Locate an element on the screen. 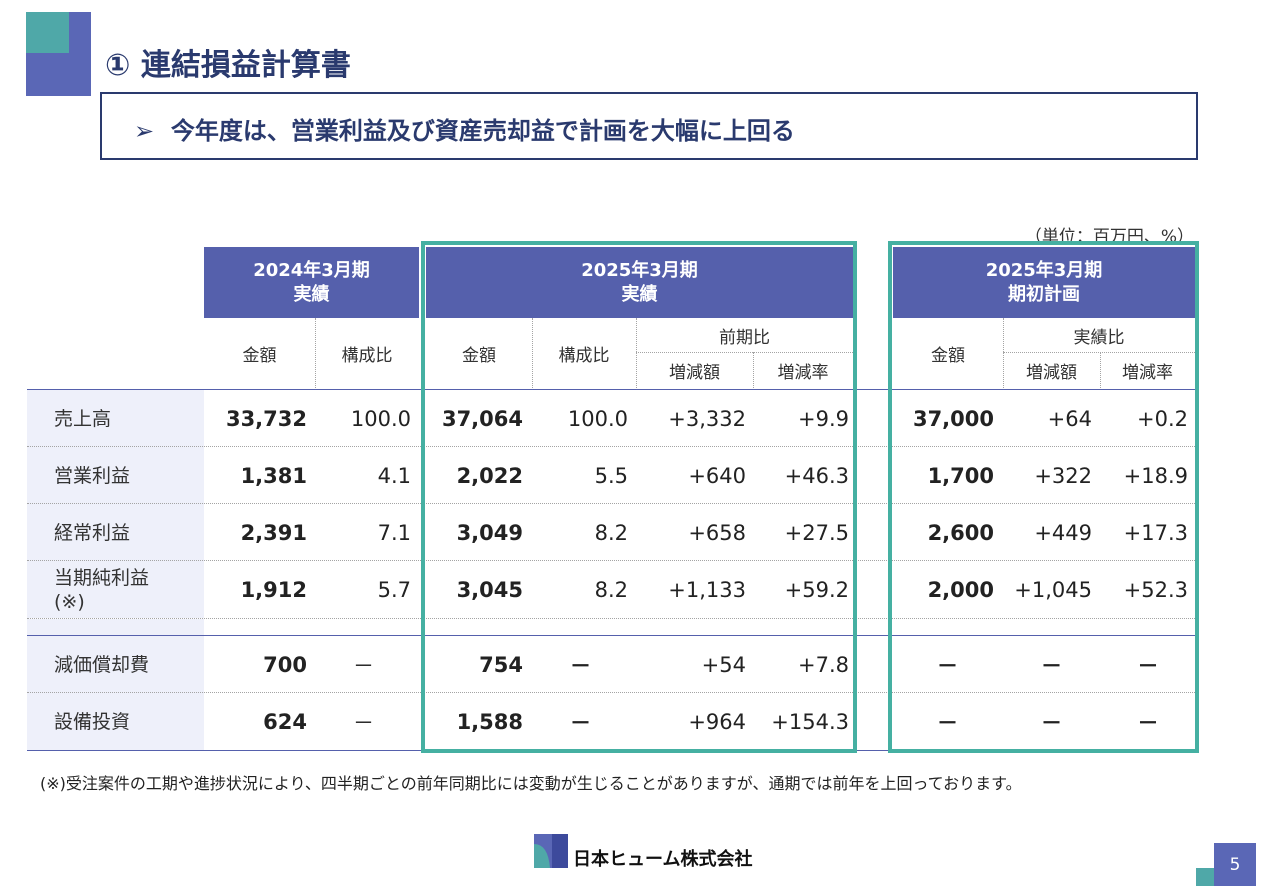 This screenshot has height=886, width=1280. summary-label: 今年度は、営業利益及び資産売却益で計画を大幅に上回る is located at coordinates (482, 131).